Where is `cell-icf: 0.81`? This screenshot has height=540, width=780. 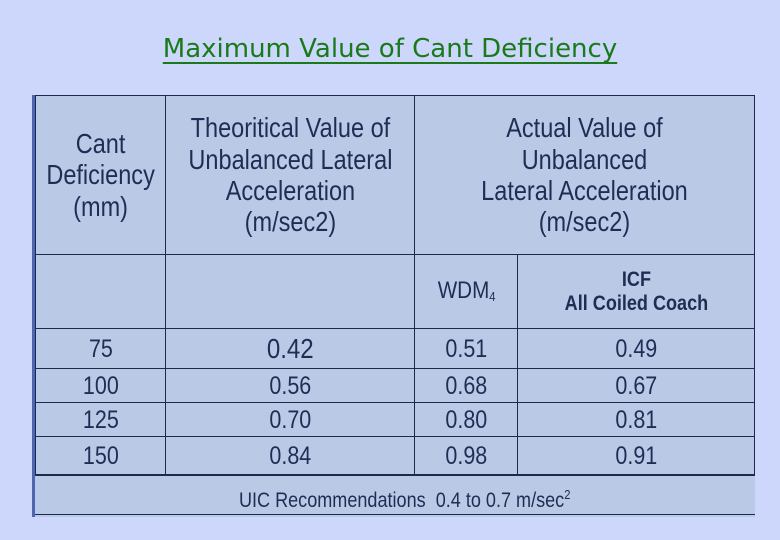
cell-icf: 0.81 is located at coordinates (636, 419).